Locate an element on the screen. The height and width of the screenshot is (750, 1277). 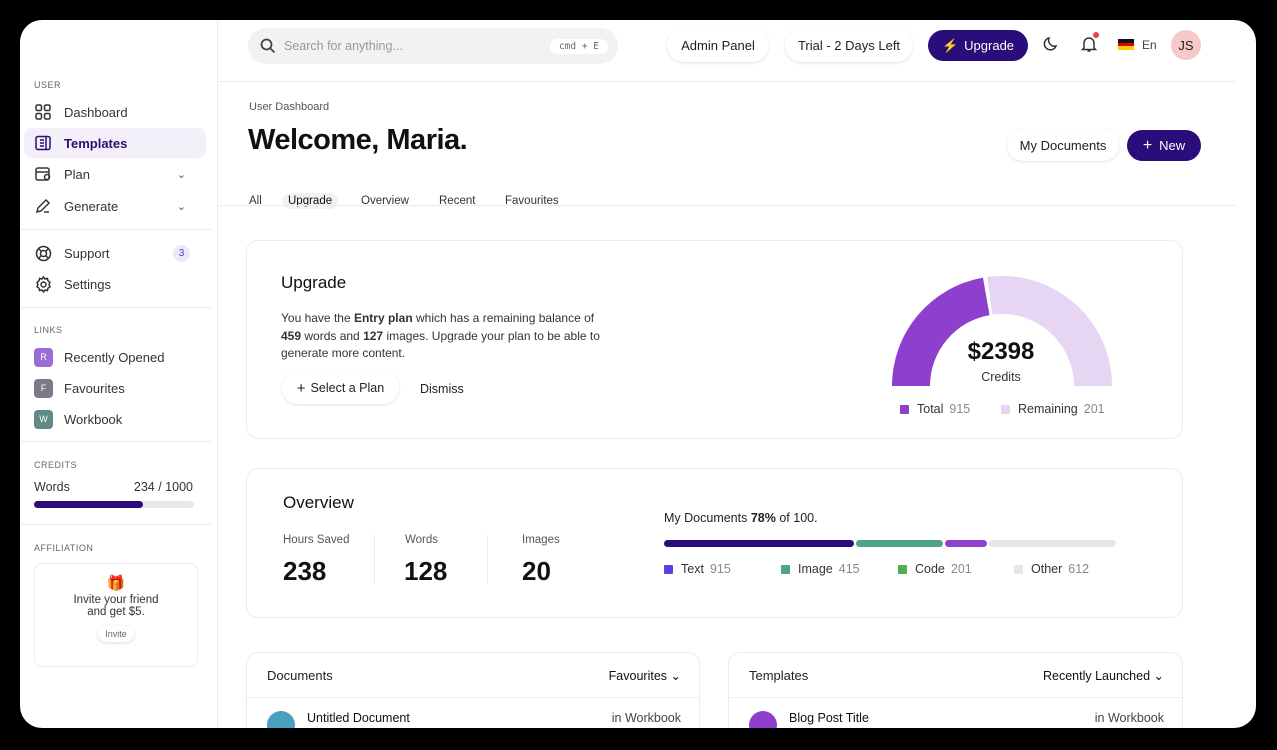
admin-panel-button: Admin Panel is located at coordinates (718, 45).